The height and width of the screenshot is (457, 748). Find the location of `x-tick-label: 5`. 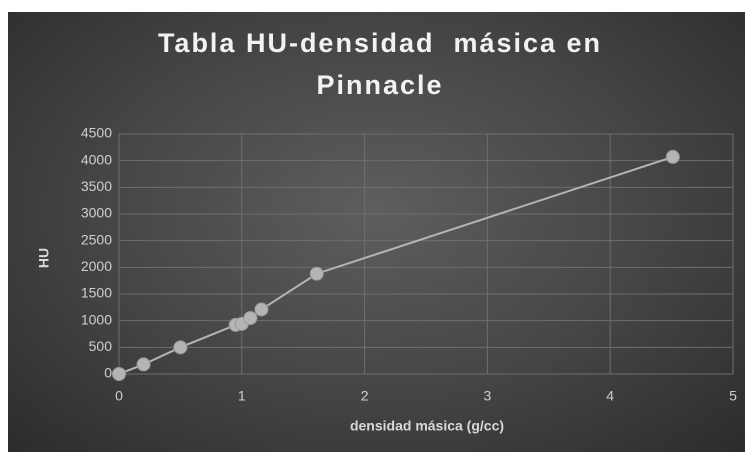

x-tick-label: 5 is located at coordinates (733, 396).